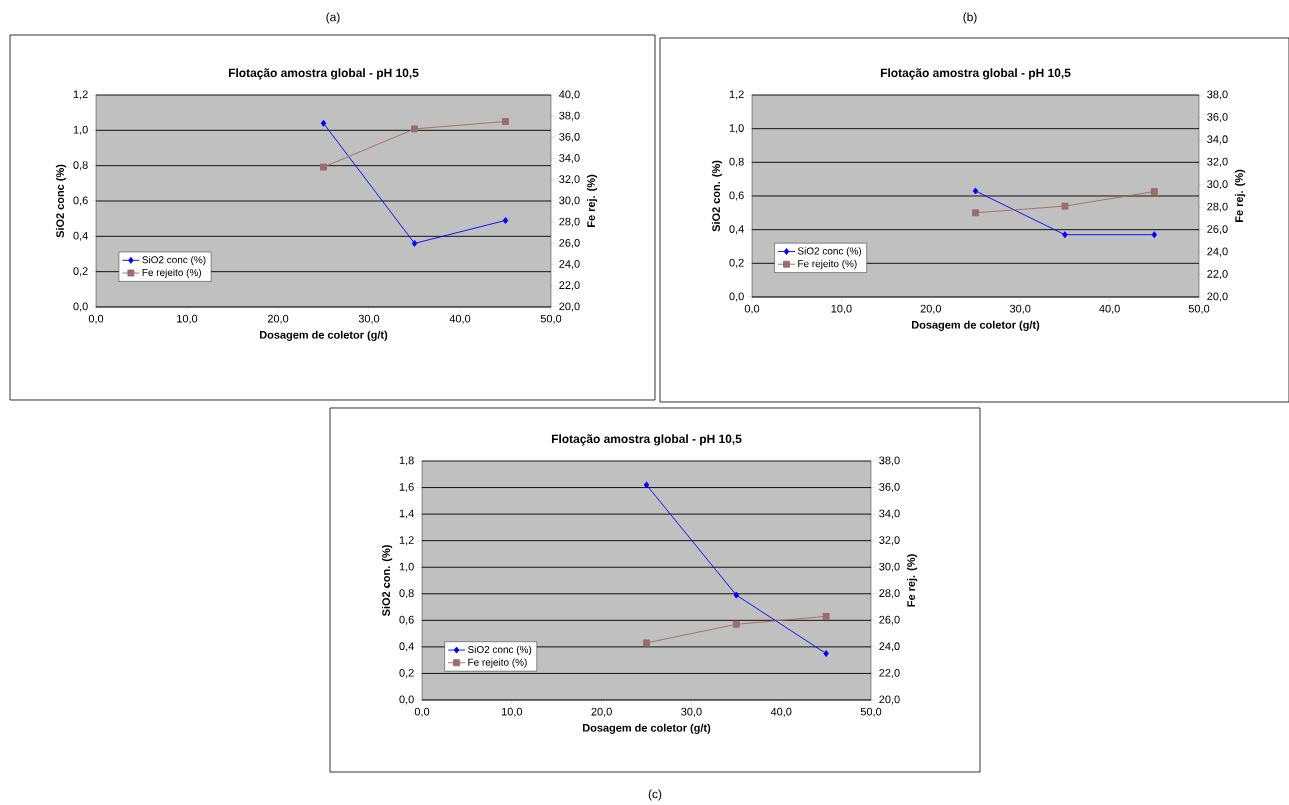 The height and width of the screenshot is (805, 1289). I want to click on text: (b), so click(970, 18).